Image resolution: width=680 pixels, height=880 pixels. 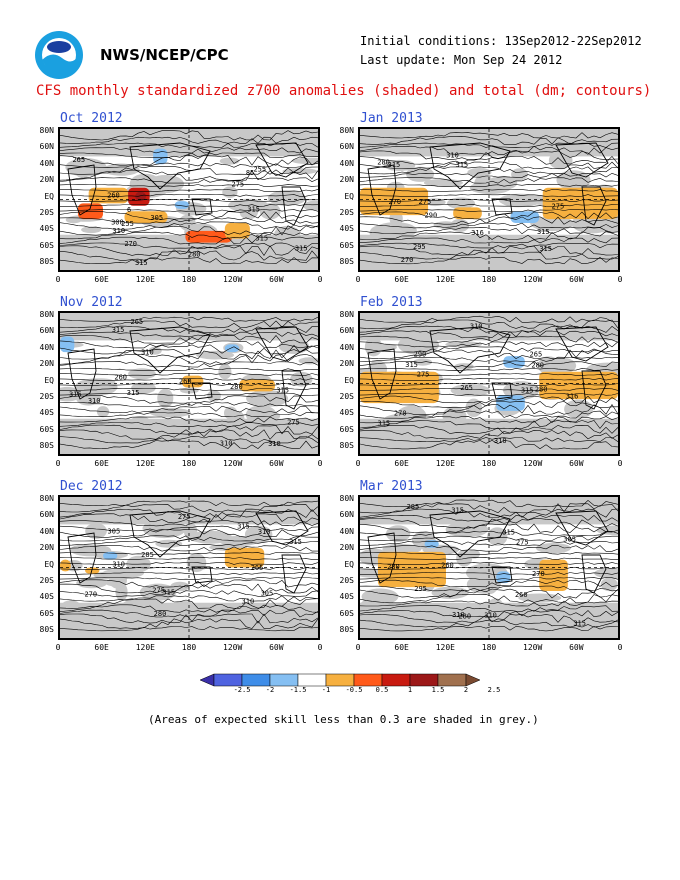 I want to click on lon-tick-label: 120E, so click(x=145, y=463).